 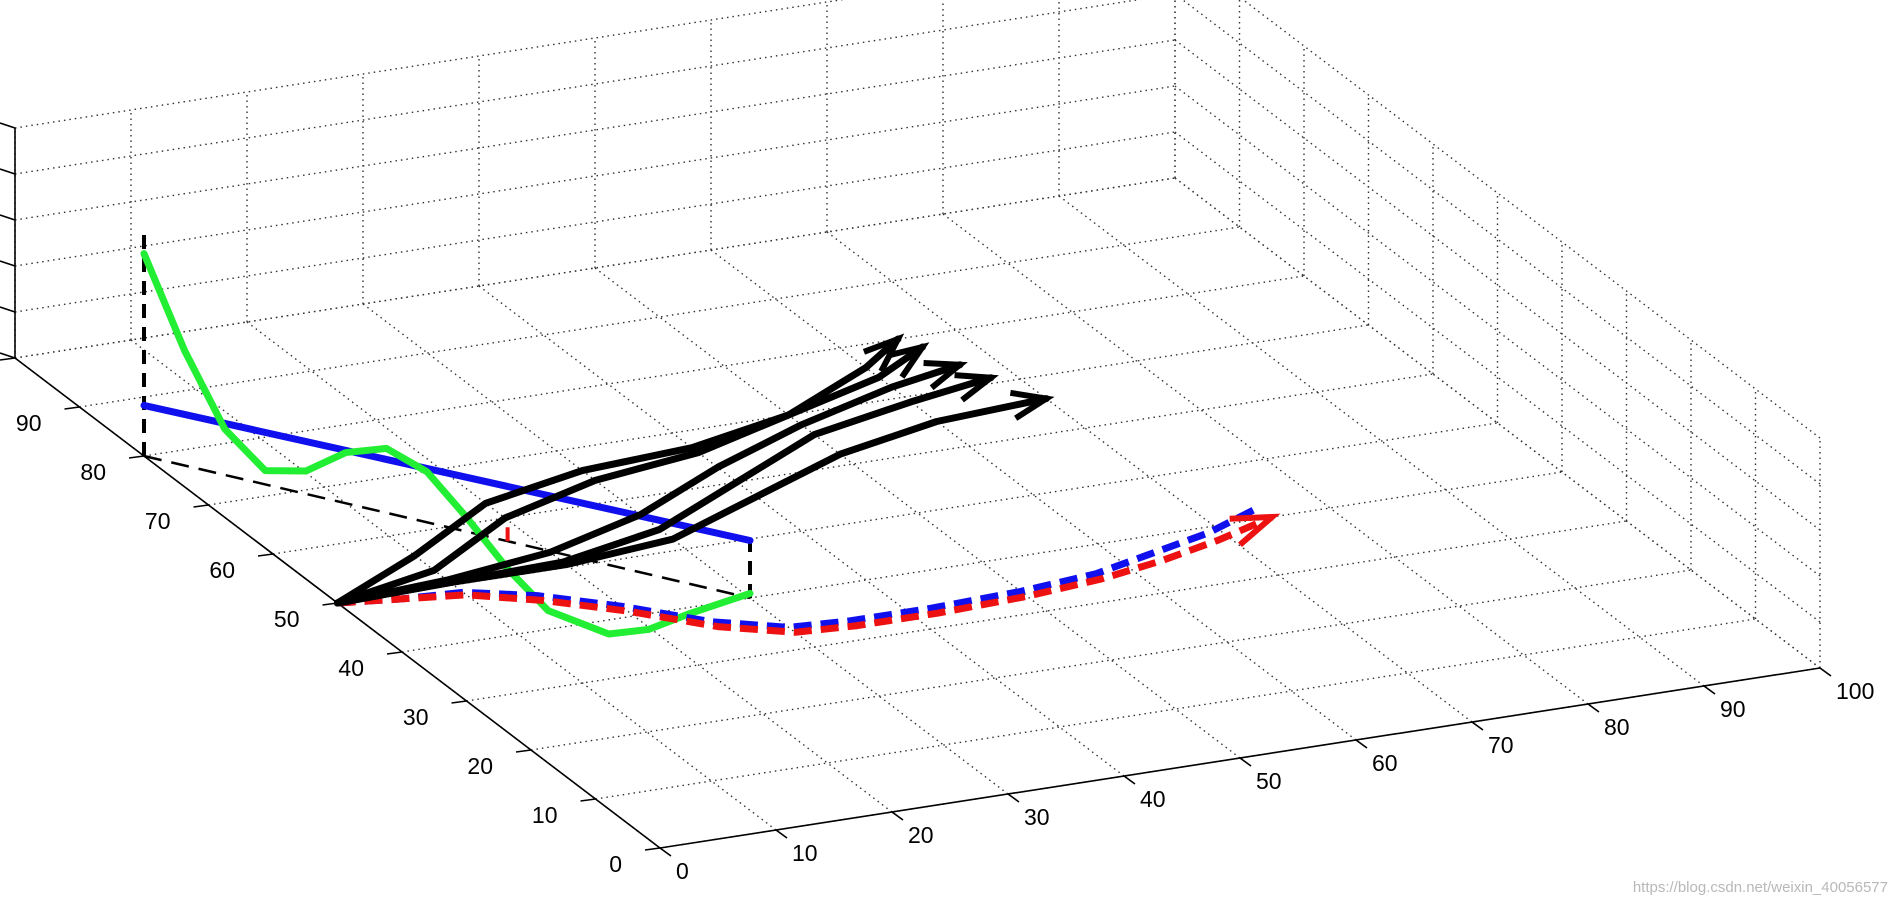 What do you see at coordinates (1153, 799) in the screenshot?
I see `x-tick-label: 40` at bounding box center [1153, 799].